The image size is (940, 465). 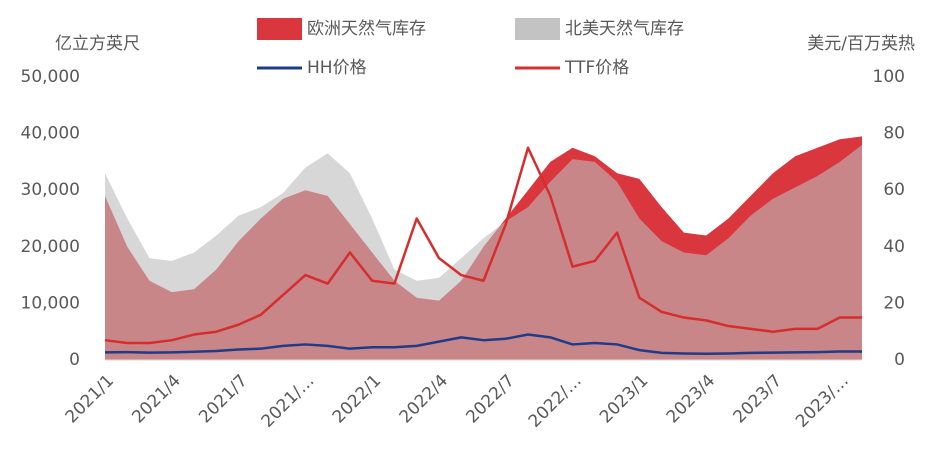 What do you see at coordinates (894, 190) in the screenshot?
I see `y2-tick-label: 60` at bounding box center [894, 190].